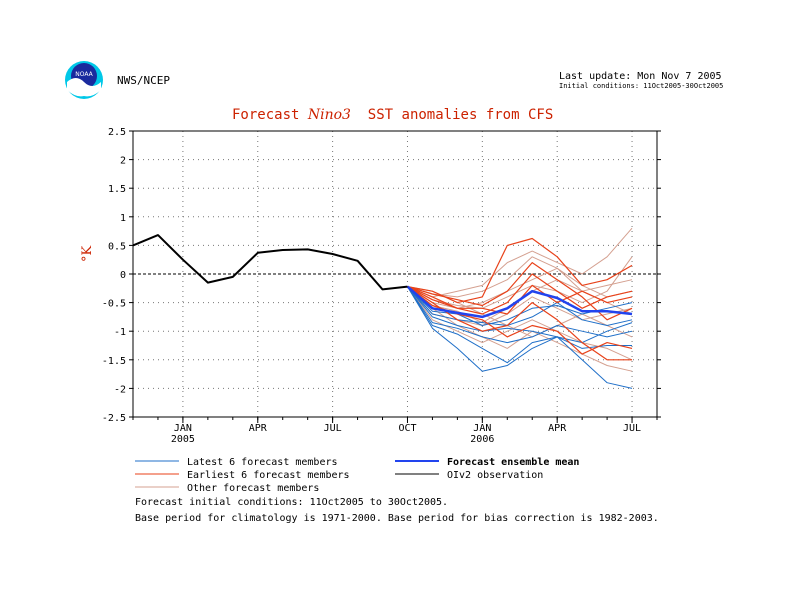  Describe the element at coordinates (407, 428) in the screenshot. I see `x-tick-label: OCT` at that location.